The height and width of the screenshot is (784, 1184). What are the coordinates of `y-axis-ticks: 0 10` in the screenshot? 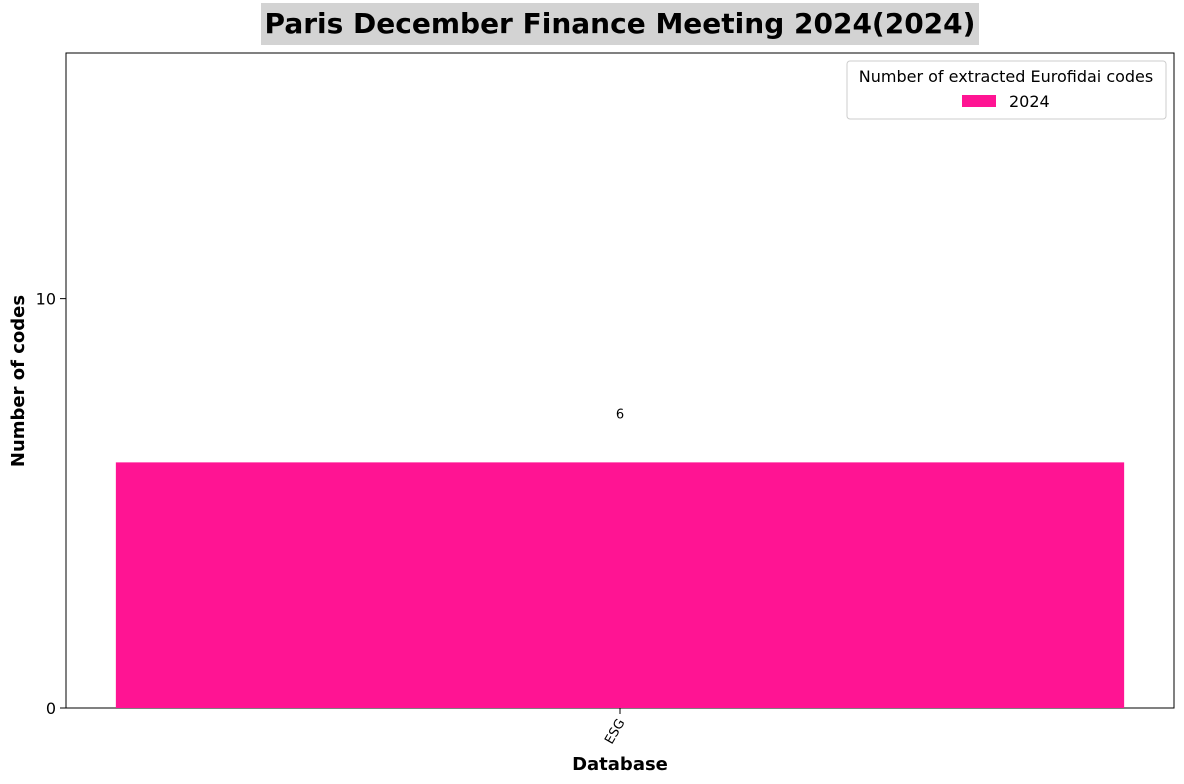 It's located at (51, 504).